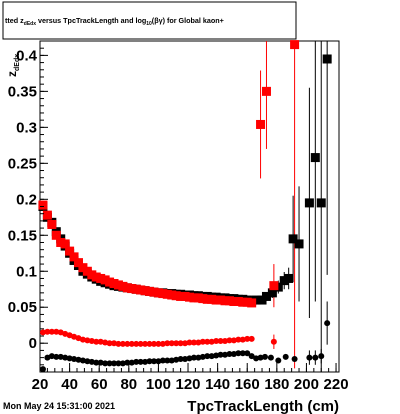 This screenshot has width=400, height=414. What do you see at coordinates (59, 406) in the screenshot?
I see `date-stamp: Mon May 24 15:31:00 2021` at bounding box center [59, 406].